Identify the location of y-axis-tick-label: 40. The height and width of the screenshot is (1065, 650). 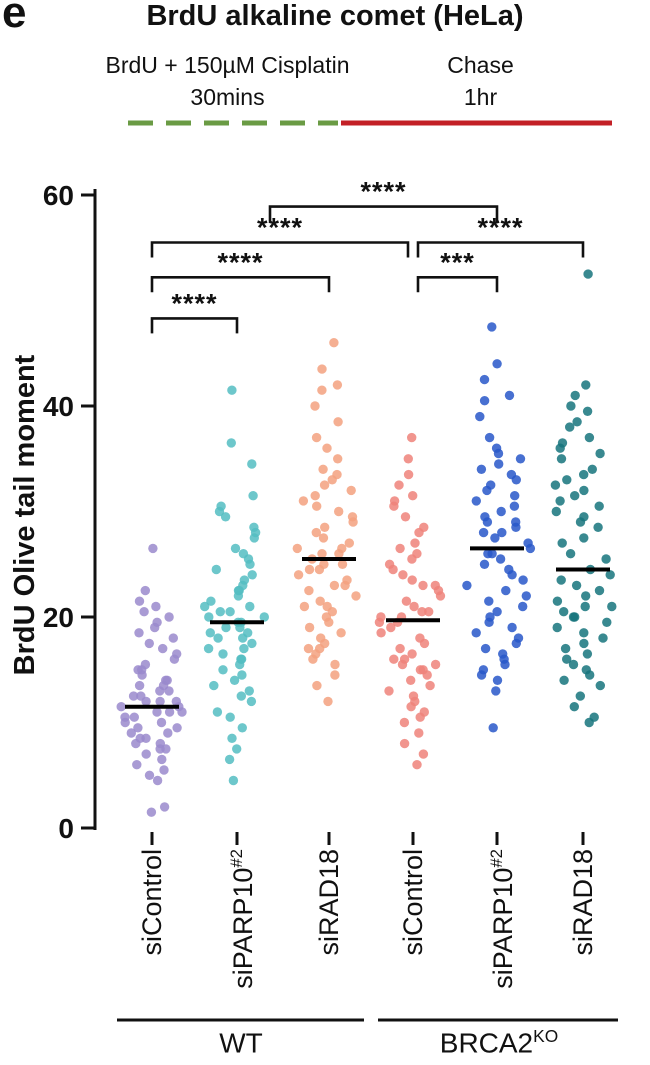
(58, 406).